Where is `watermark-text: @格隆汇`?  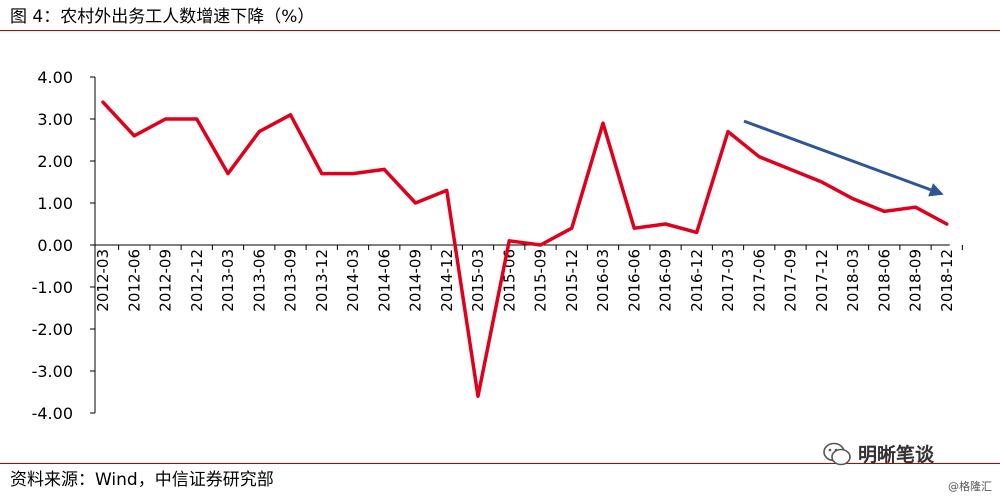 watermark-text: @格隆汇 is located at coordinates (970, 486).